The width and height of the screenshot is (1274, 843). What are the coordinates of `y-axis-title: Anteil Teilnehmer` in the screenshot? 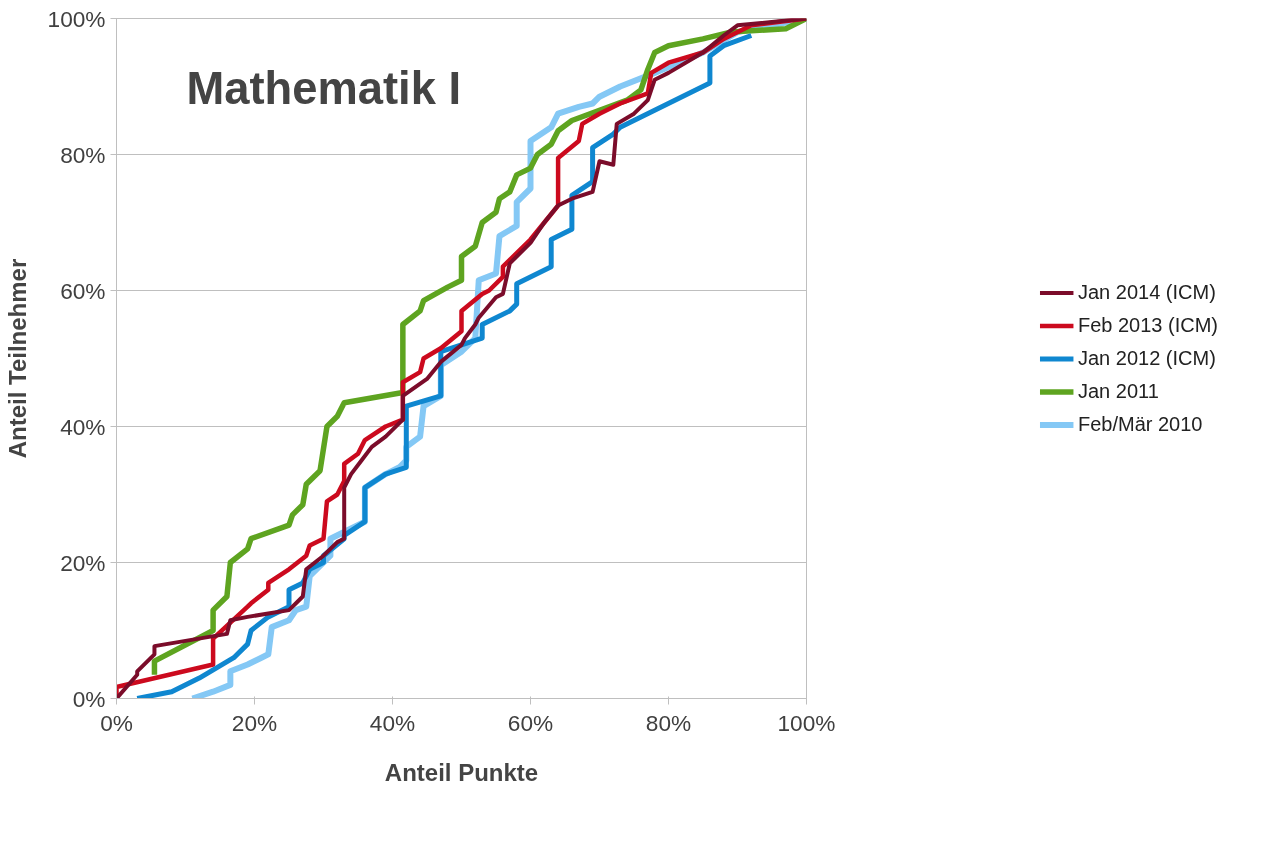 It's located at (17, 358).